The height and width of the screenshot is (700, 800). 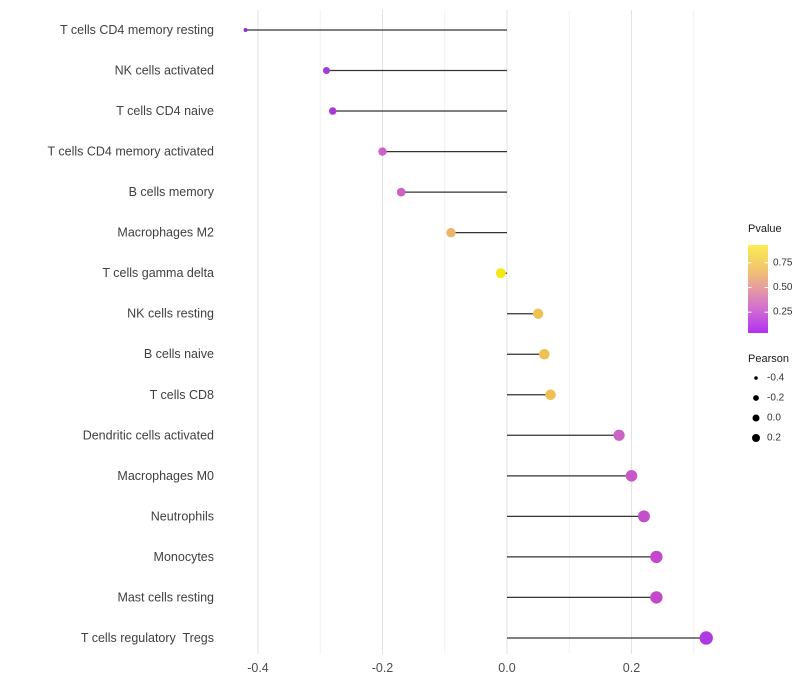 I want to click on category-label: Monocytes, so click(x=184, y=557).